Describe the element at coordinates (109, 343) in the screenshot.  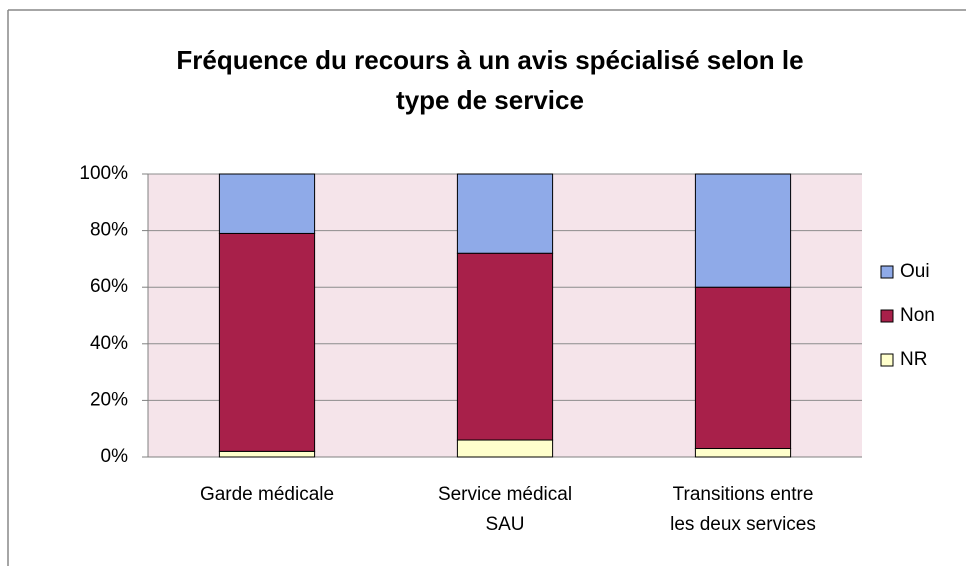
I see `y-tick-label: 40%` at that location.